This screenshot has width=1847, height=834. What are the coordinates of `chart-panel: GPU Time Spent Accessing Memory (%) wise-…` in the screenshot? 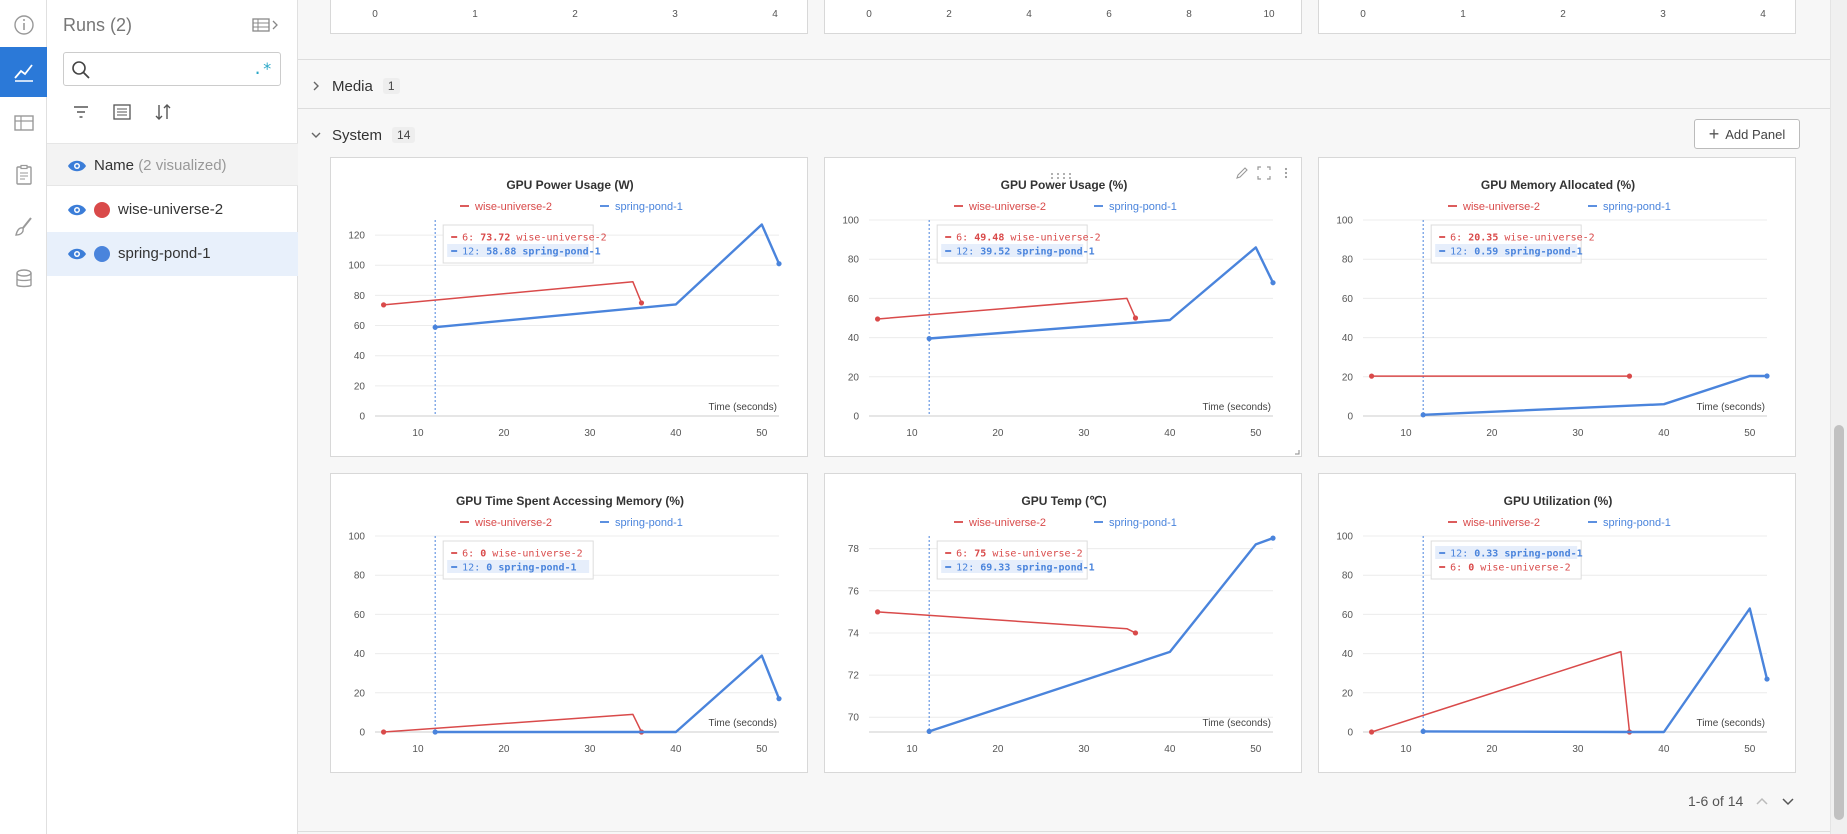 It's located at (569, 623).